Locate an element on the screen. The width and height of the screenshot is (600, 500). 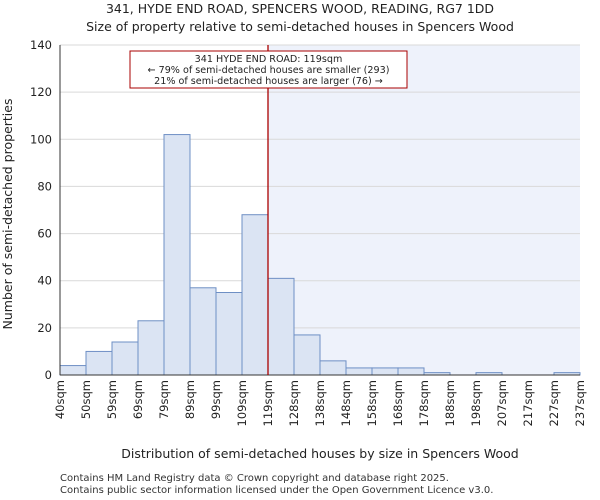
x-tick-label: 178sqm is located at coordinates (424, 403).